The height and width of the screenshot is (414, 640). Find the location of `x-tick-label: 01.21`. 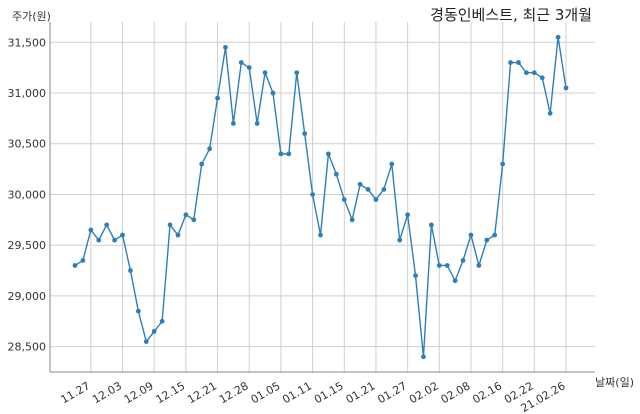

x-tick-label: 01.21 is located at coordinates (361, 392).